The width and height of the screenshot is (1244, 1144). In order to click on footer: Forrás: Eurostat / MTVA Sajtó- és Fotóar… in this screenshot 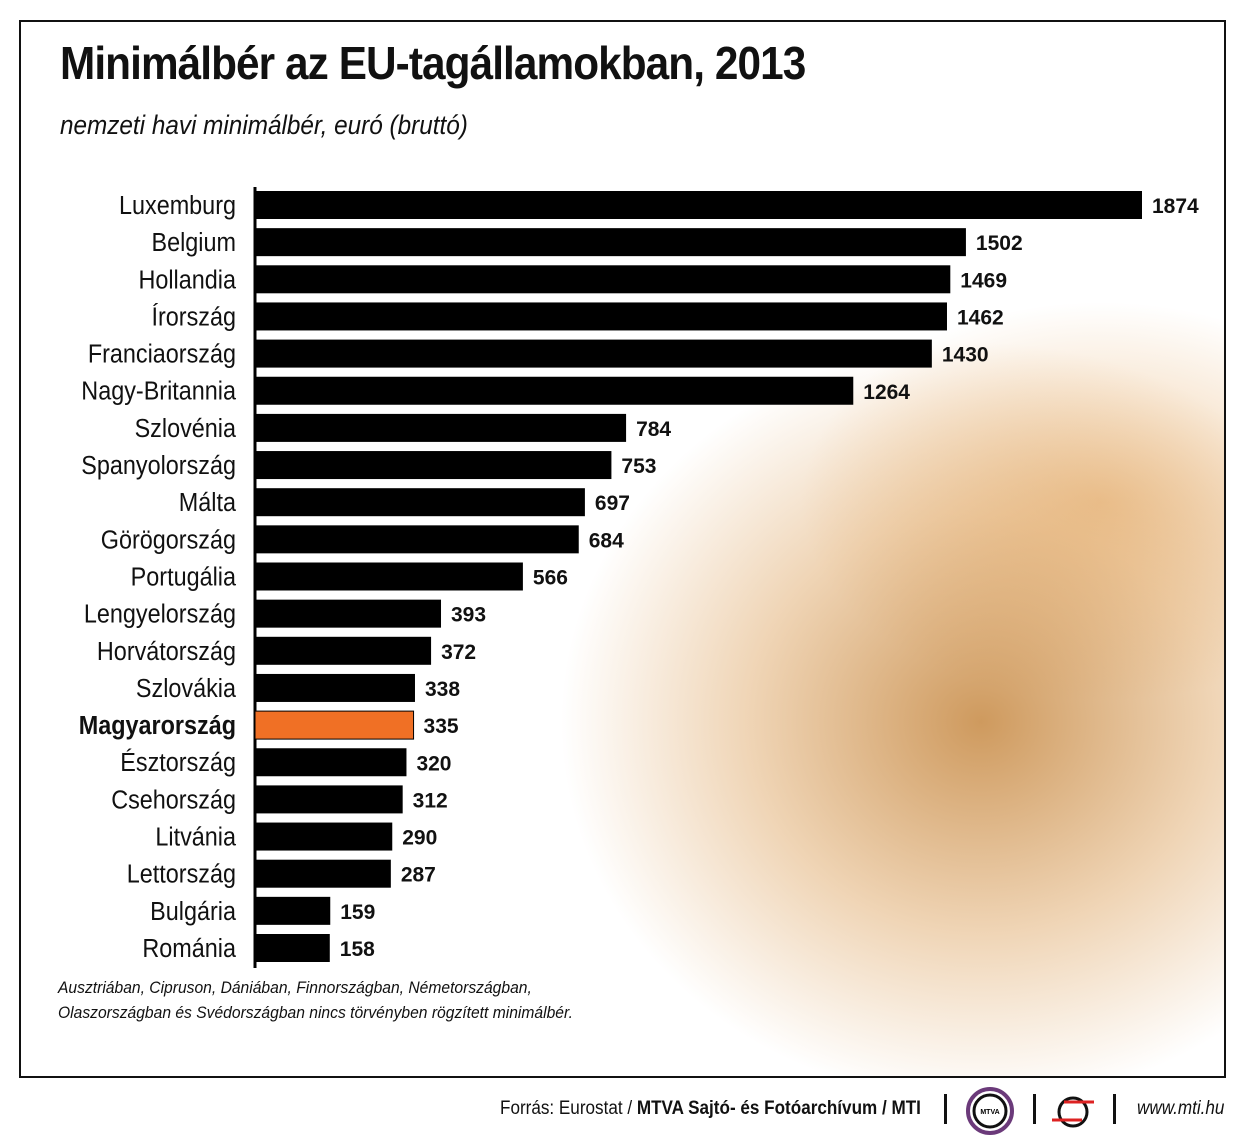, I will do `click(622, 1110)`.